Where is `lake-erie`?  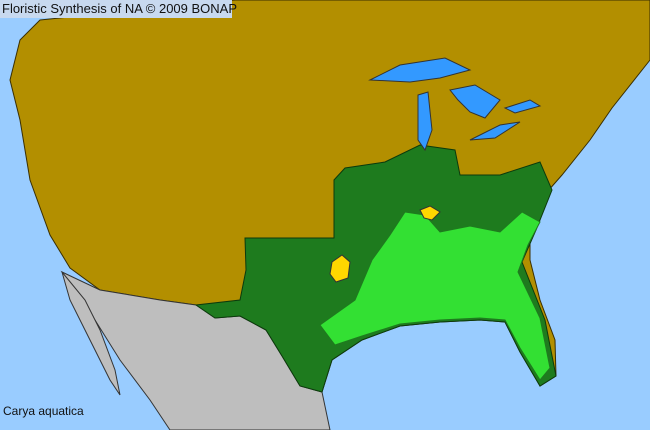
lake-erie is located at coordinates (495, 131).